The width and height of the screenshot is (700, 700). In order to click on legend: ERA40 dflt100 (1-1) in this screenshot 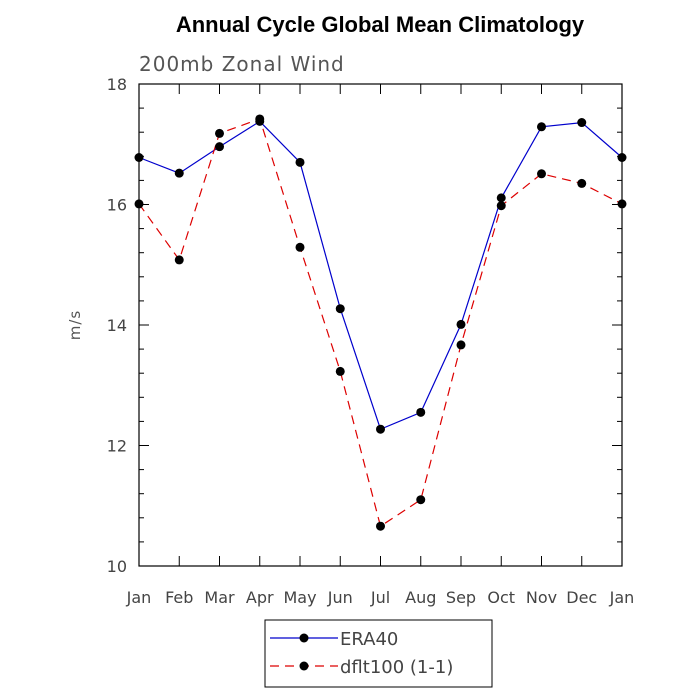, I will do `click(378, 653)`.